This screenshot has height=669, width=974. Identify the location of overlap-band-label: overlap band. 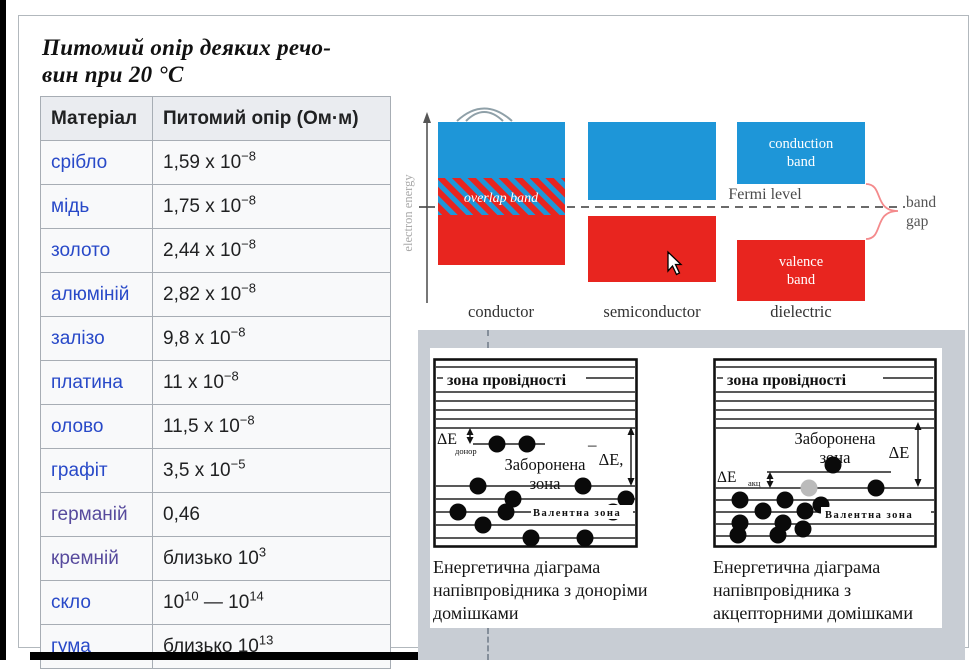
(501, 198).